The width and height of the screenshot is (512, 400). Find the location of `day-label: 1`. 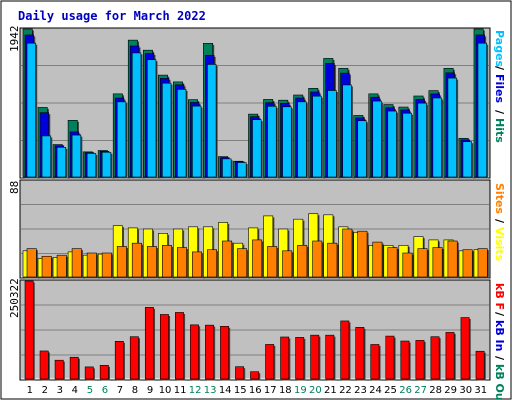

day-label: 1 is located at coordinates (30, 390).